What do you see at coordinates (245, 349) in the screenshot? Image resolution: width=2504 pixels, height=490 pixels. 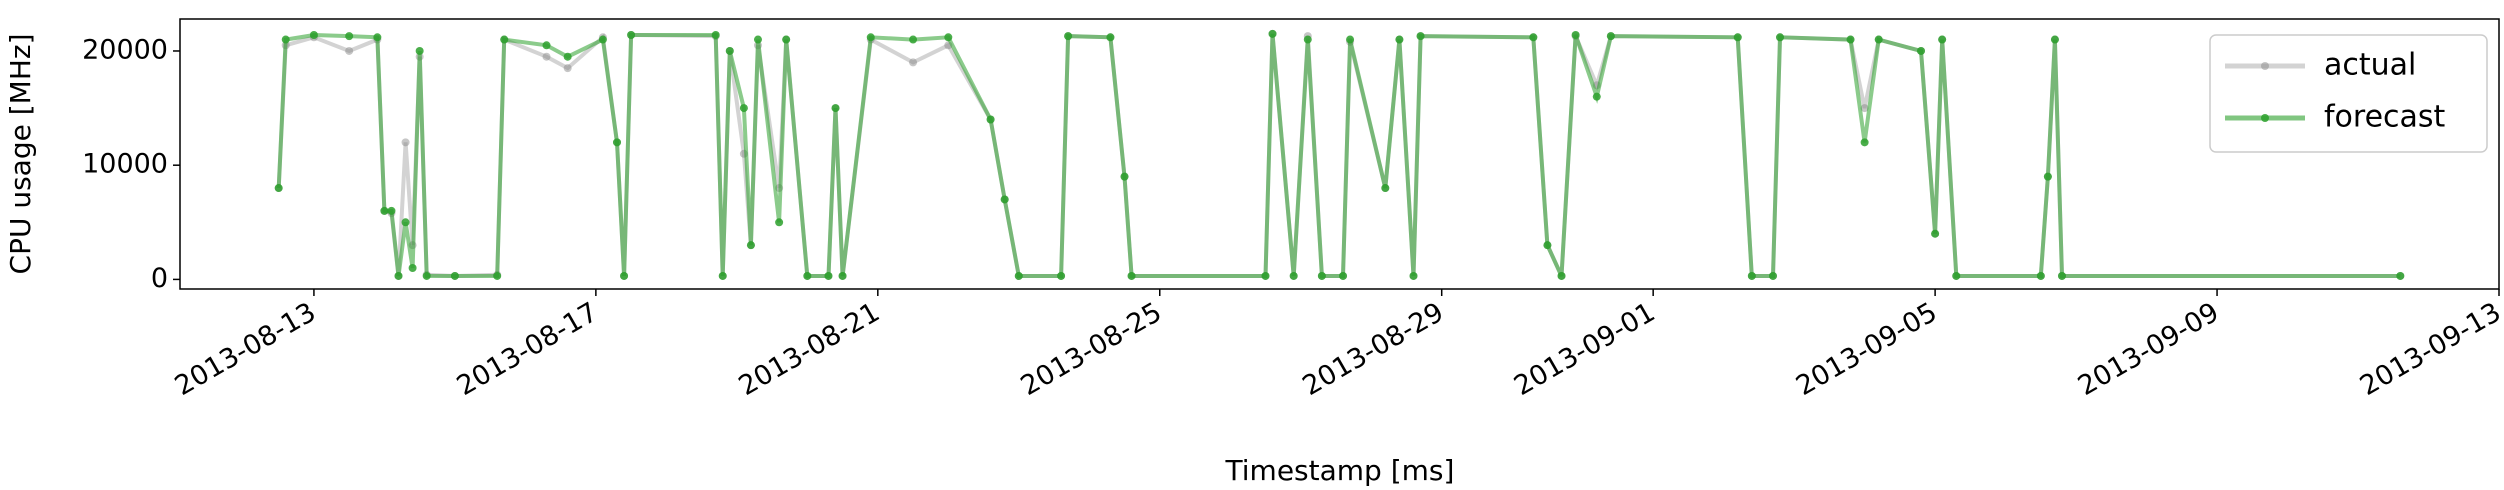 I see `x-tick-label: 2013-08-13` at bounding box center [245, 349].